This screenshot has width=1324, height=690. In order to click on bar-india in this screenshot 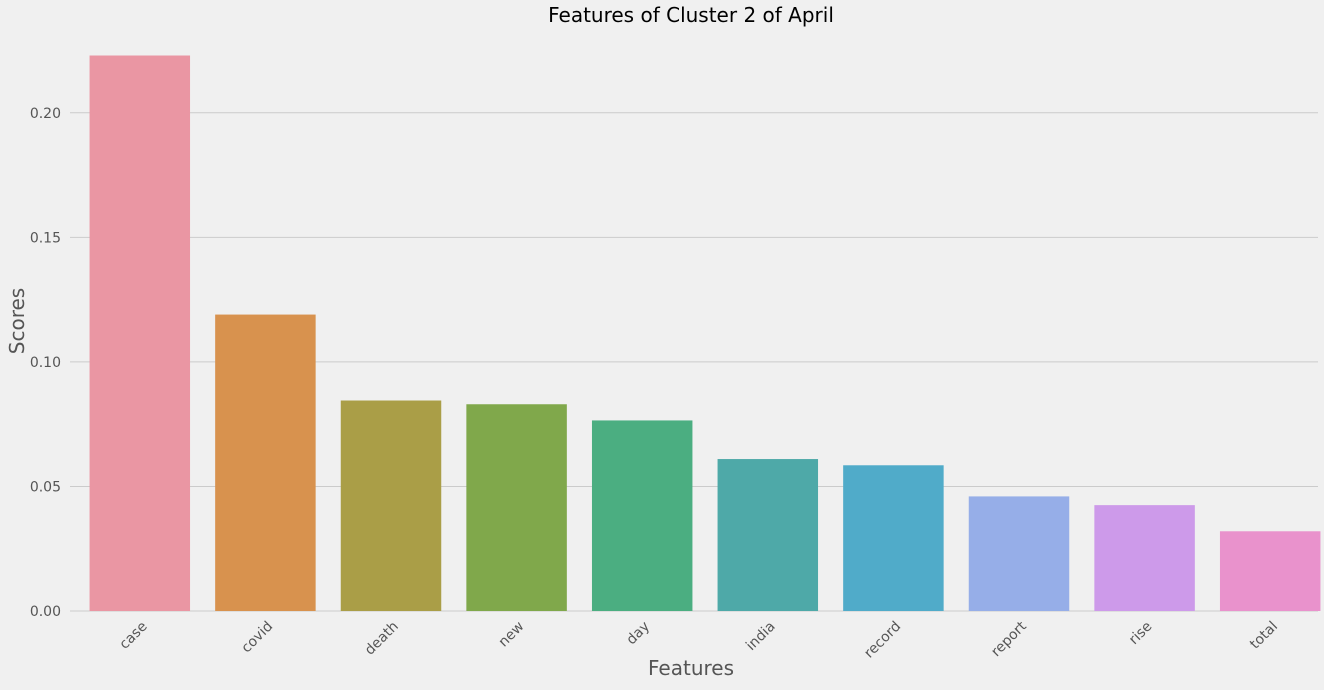, I will do `click(768, 535)`.